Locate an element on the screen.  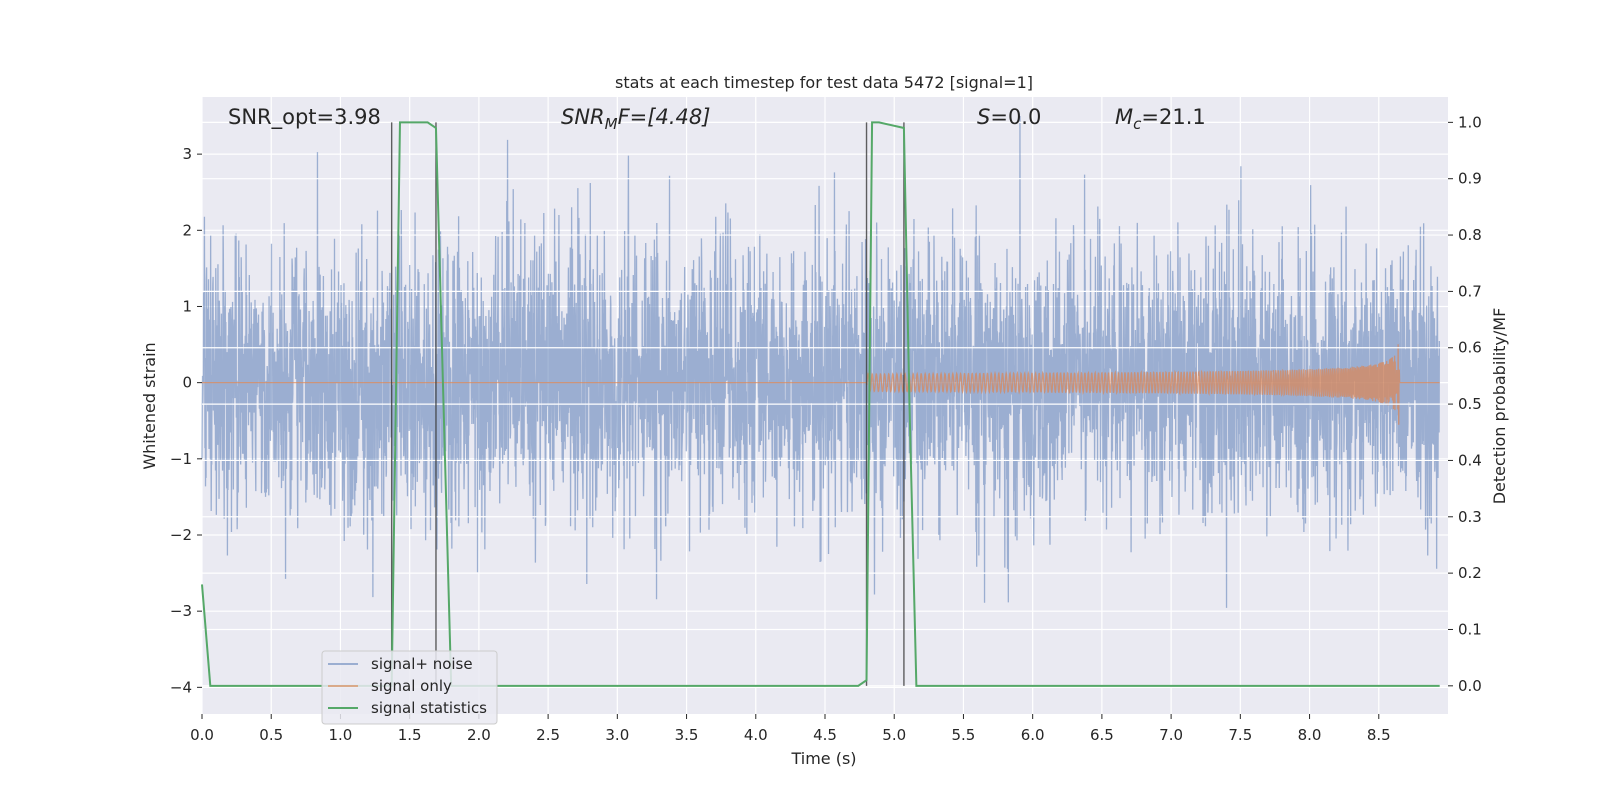
x-tick-label: 6.0 is located at coordinates (1033, 735).